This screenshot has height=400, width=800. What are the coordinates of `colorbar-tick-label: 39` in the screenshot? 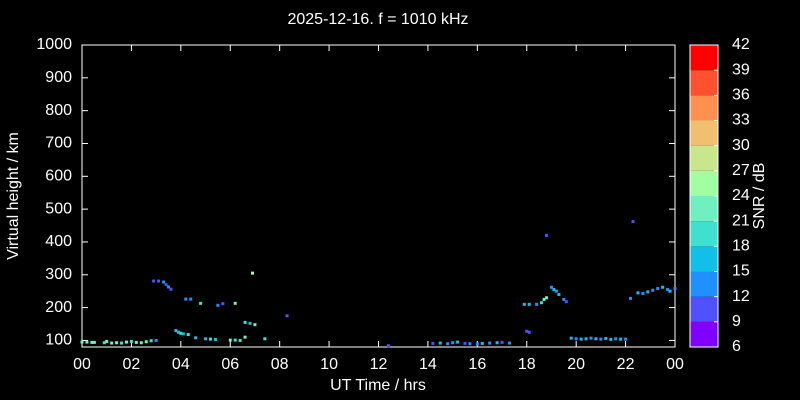 It's located at (741, 69).